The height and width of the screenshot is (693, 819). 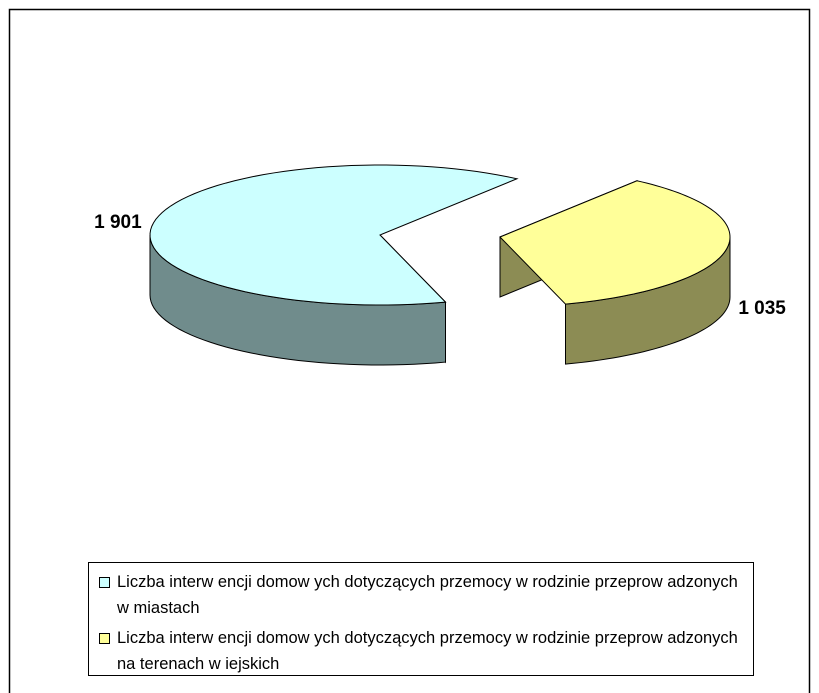 I want to click on value-label: 1 035, so click(x=762, y=308).